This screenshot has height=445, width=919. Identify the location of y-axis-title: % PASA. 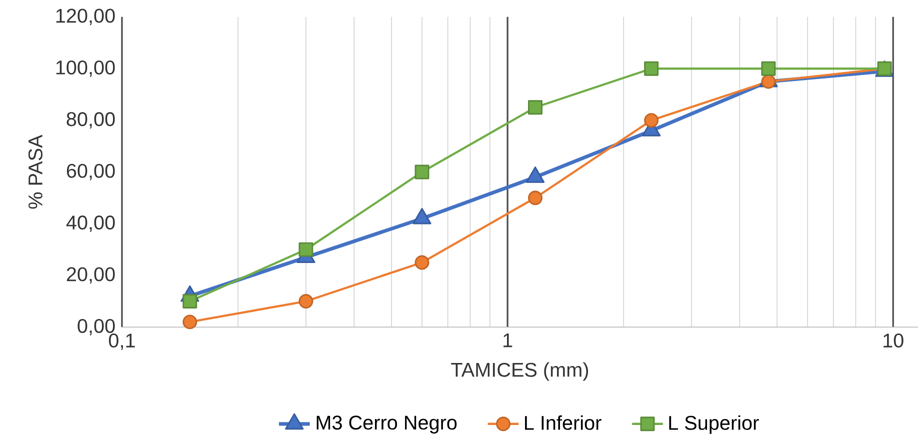
(35, 171).